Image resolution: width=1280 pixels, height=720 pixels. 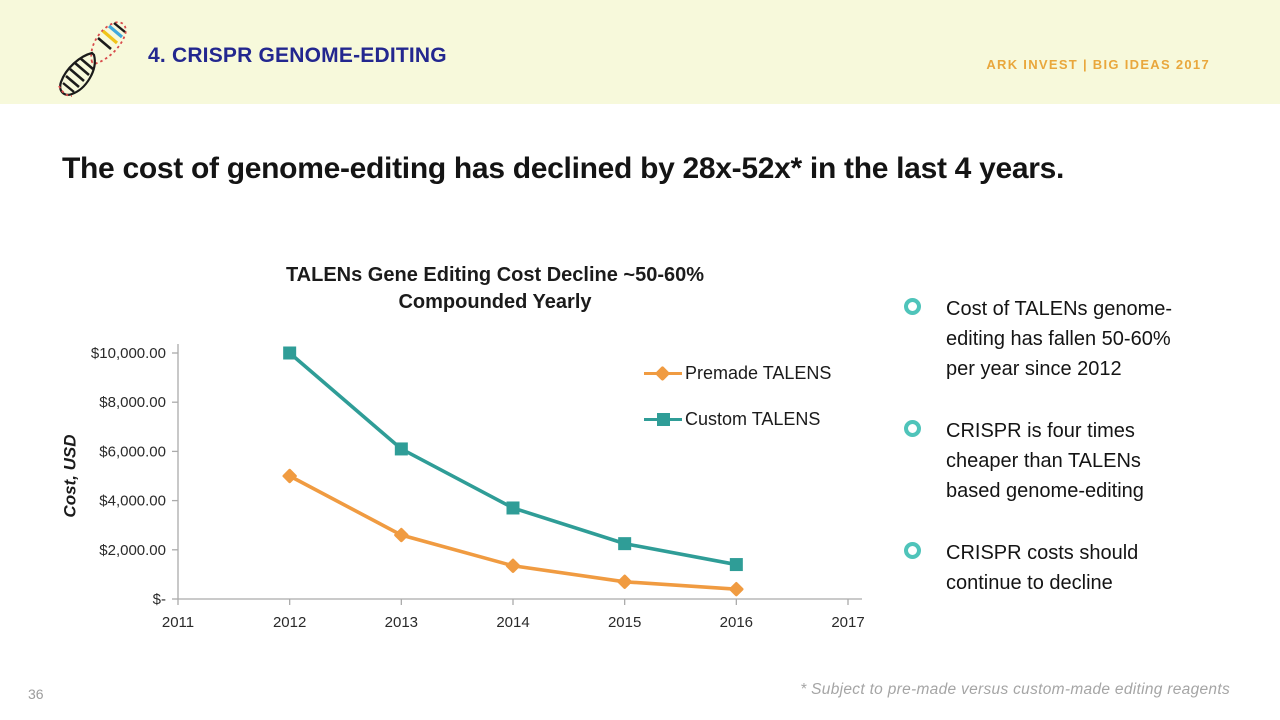 What do you see at coordinates (132, 501) in the screenshot?
I see `svg-text: $4,000.00` at bounding box center [132, 501].